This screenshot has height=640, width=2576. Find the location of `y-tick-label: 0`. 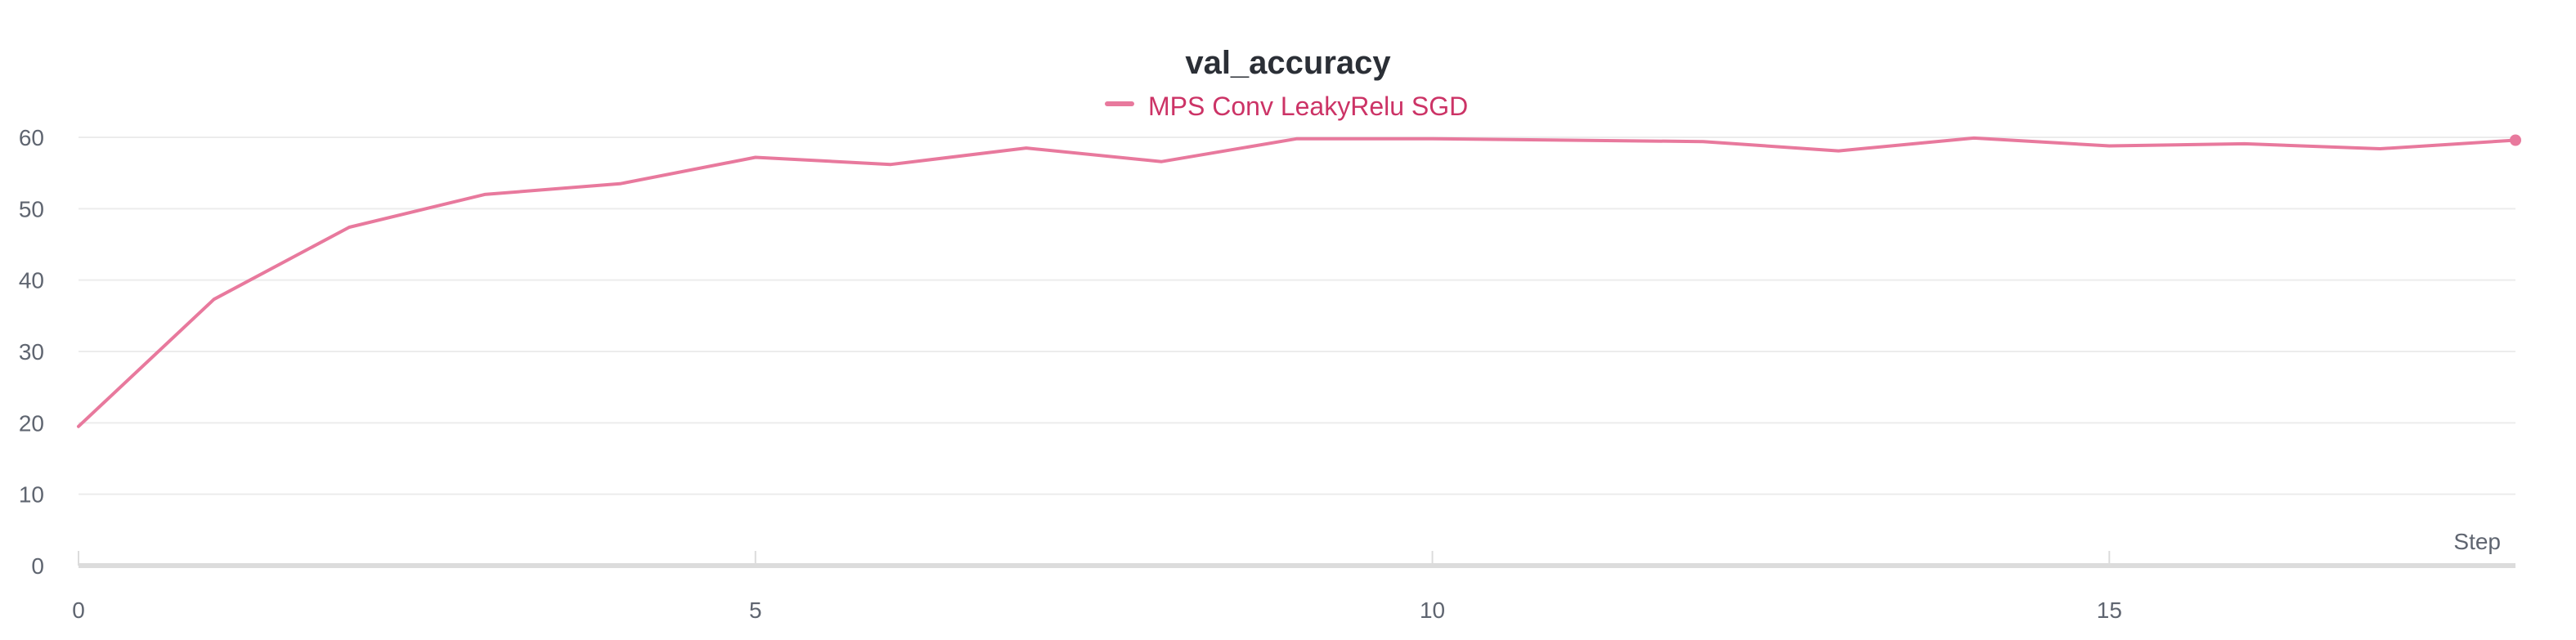

y-tick-label: 0 is located at coordinates (37, 566).